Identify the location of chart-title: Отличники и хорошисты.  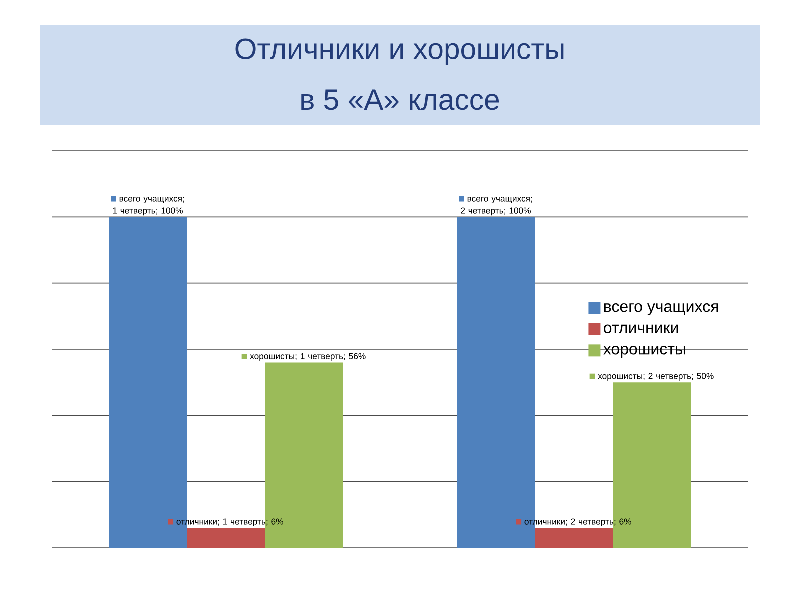
(400, 52).